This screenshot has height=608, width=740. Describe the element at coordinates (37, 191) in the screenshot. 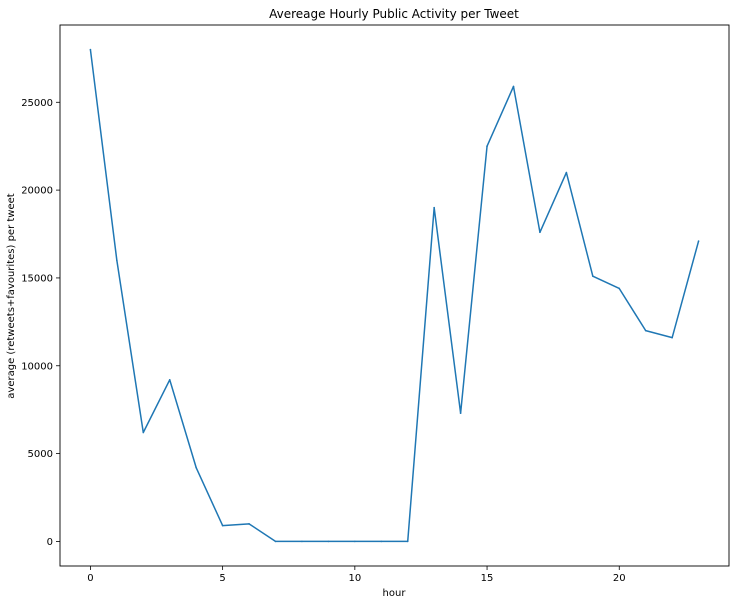

I see `y-tick-label: 20000` at that location.